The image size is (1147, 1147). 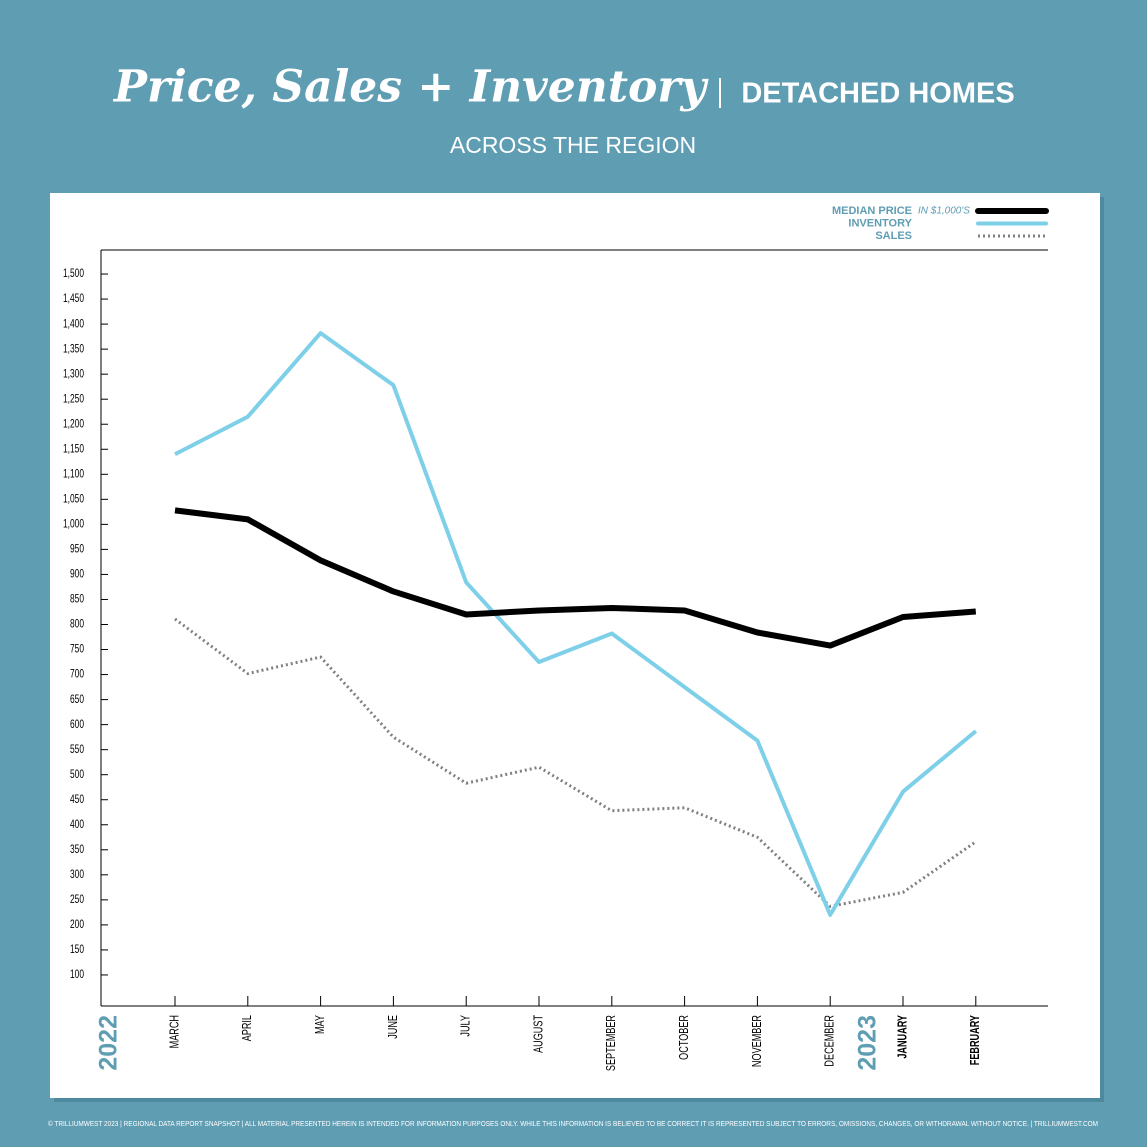 What do you see at coordinates (77, 649) in the screenshot?
I see `y-tick-label: 750` at bounding box center [77, 649].